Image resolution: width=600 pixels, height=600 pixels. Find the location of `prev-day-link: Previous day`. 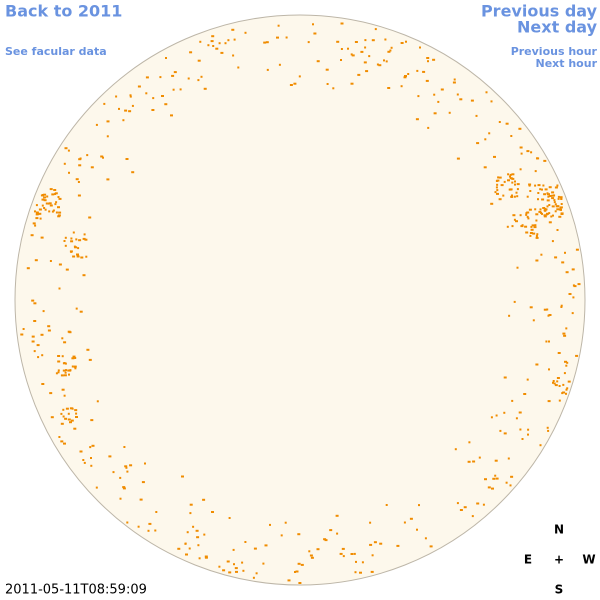

prev-day-link: Previous day is located at coordinates (539, 11).